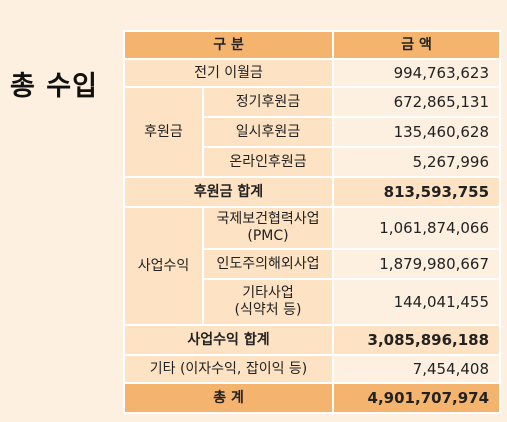  What do you see at coordinates (228, 340) in the screenshot?
I see `row-label-business-total: 사업수익 합계` at bounding box center [228, 340].